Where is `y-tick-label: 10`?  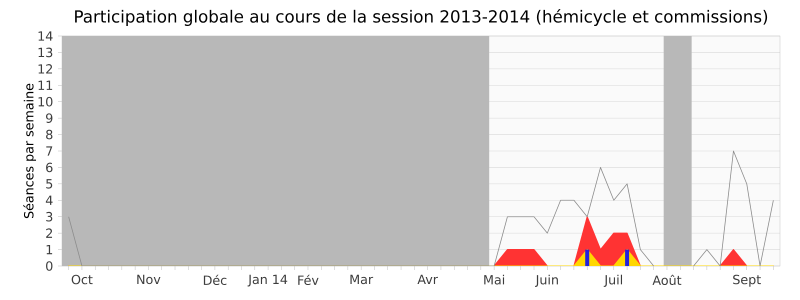
y-tick-label: 10 is located at coordinates (45, 101).